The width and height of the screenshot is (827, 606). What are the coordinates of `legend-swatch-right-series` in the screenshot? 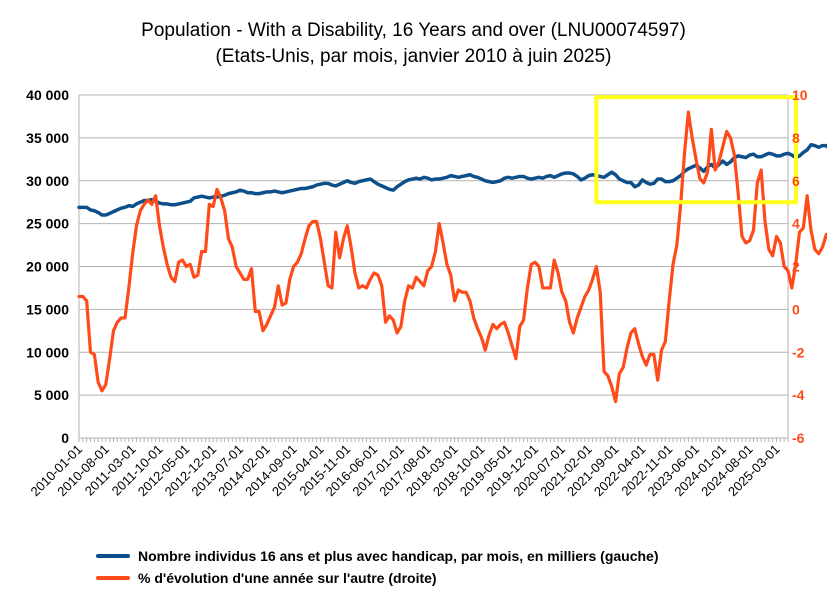 It's located at (113, 578).